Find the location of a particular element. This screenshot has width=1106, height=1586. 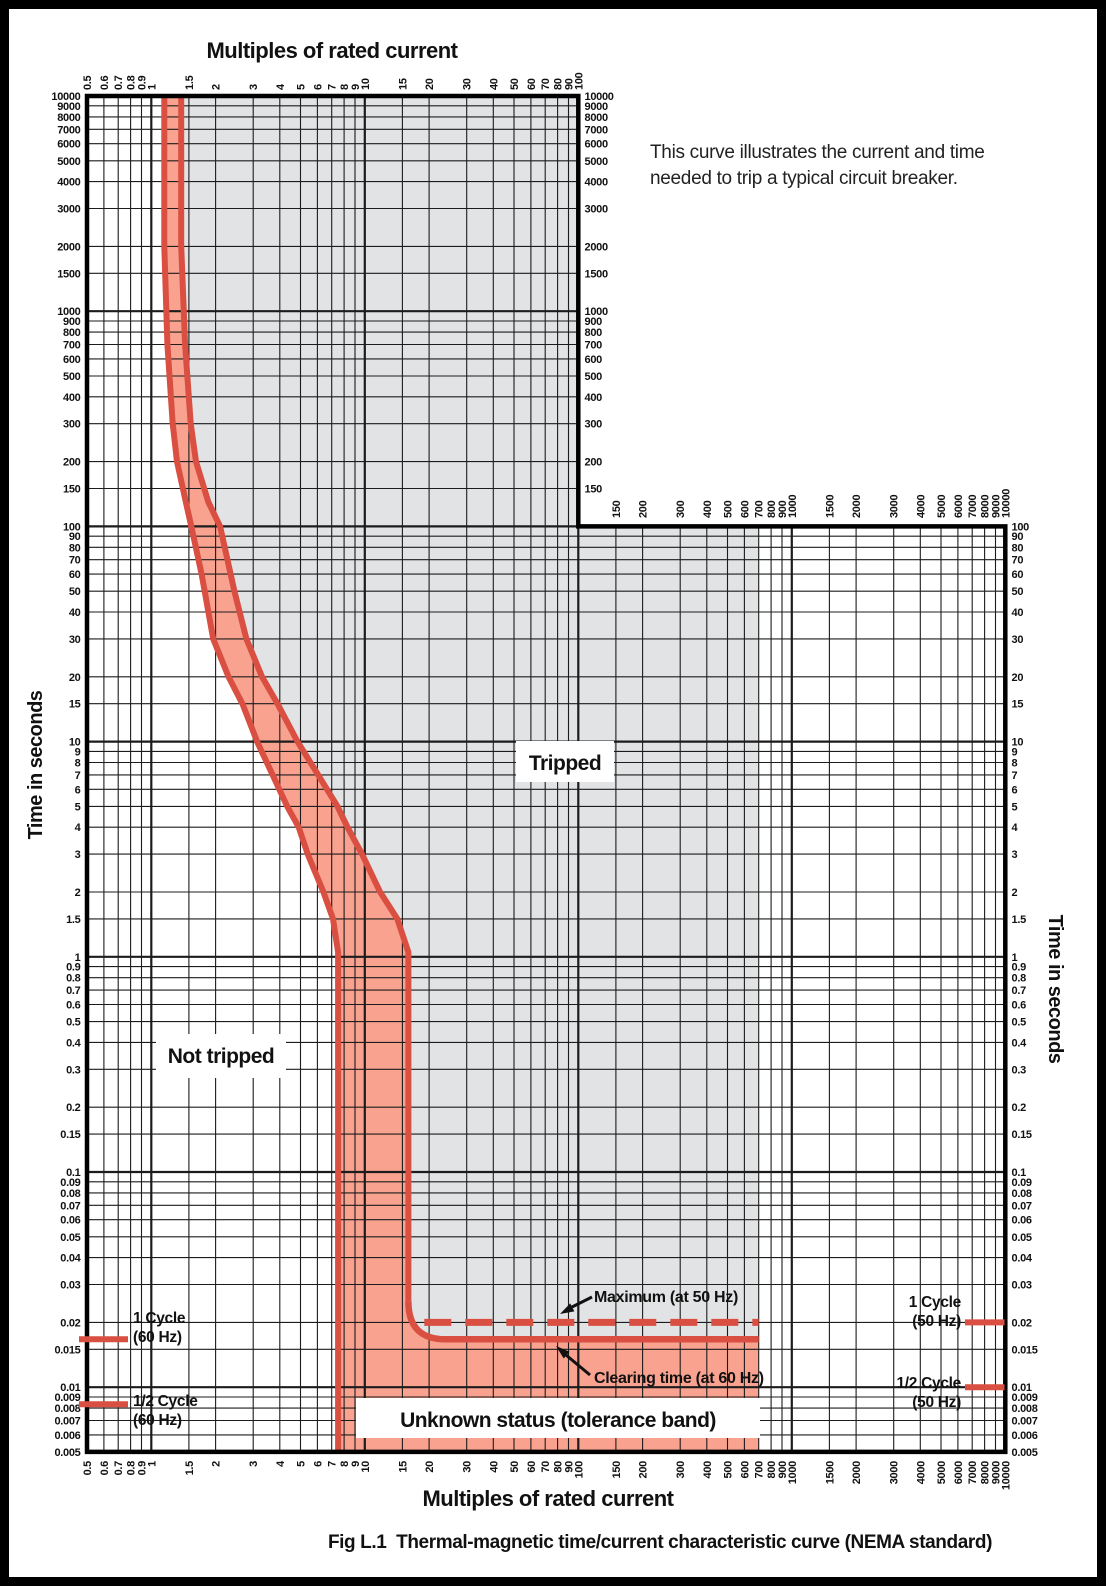

tick-label-y-right-lower: 0.009 is located at coordinates (1025, 1398).